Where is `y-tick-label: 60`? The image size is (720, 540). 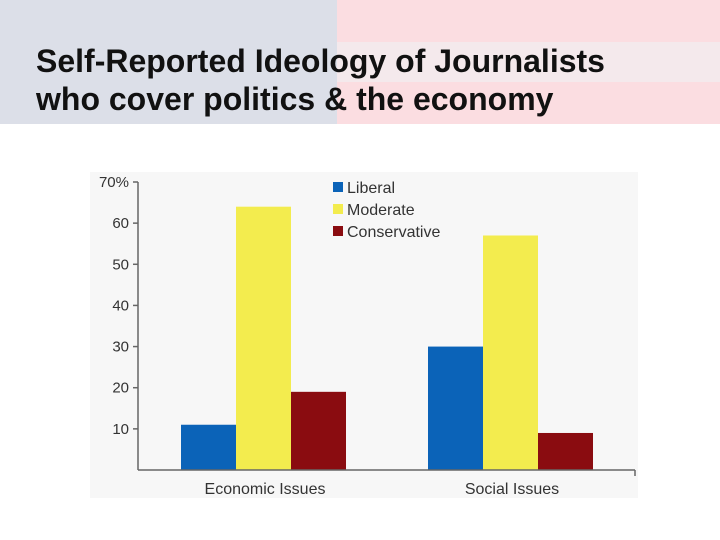
y-tick-label: 60 is located at coordinates (120, 223).